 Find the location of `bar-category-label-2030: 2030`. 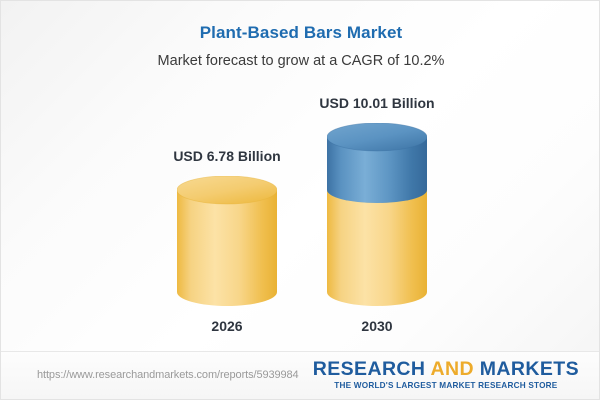

bar-category-label-2030: 2030 is located at coordinates (377, 326).